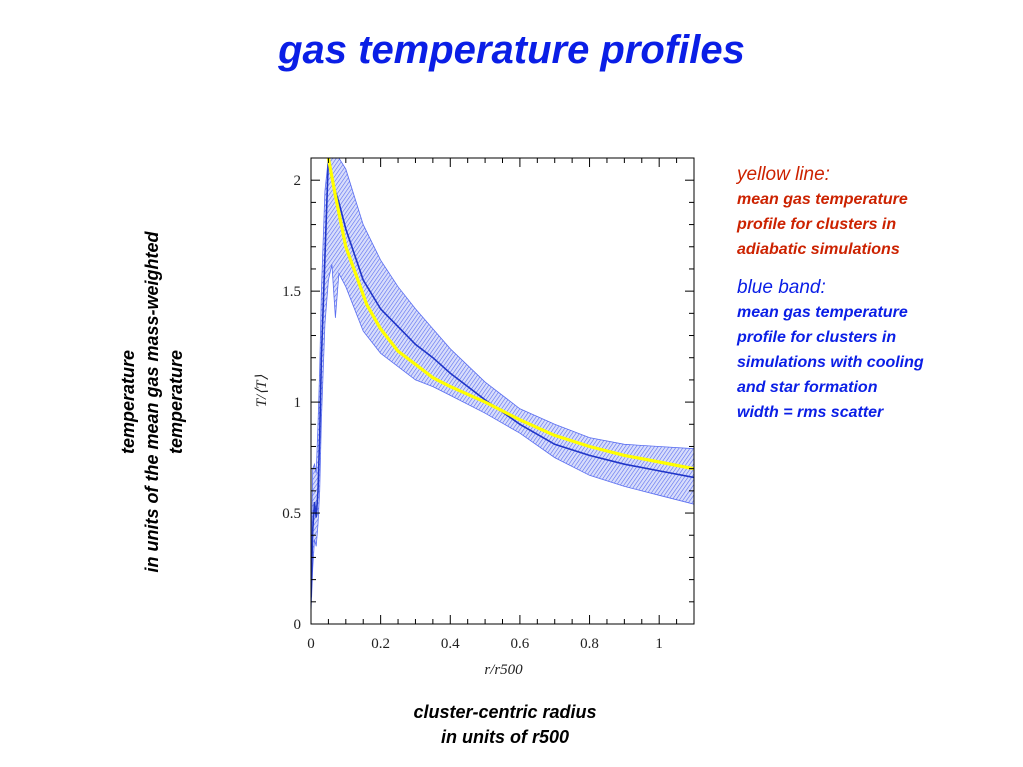 The image size is (1023, 767). I want to click on legend-yellow-line: mean gas temperature, so click(822, 199).